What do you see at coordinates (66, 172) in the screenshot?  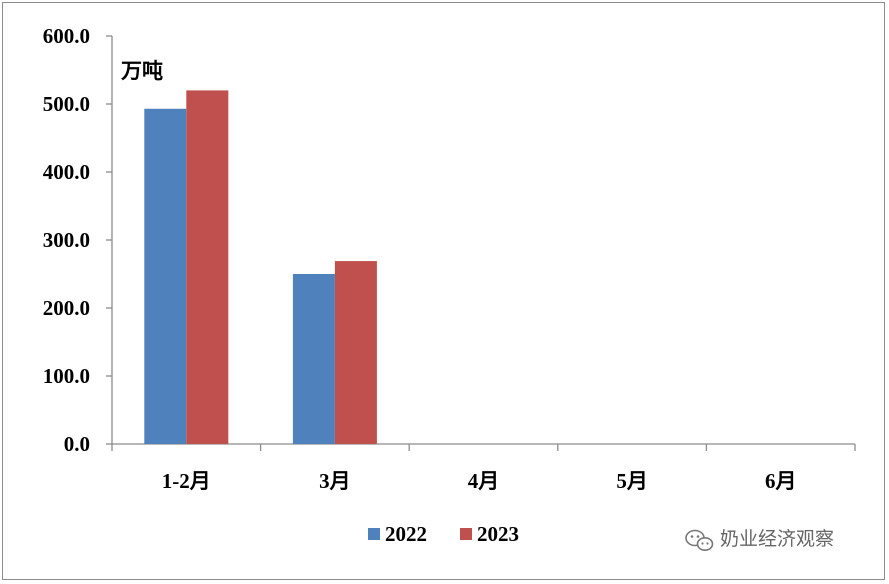 I see `y-tick-label: 400.0` at bounding box center [66, 172].